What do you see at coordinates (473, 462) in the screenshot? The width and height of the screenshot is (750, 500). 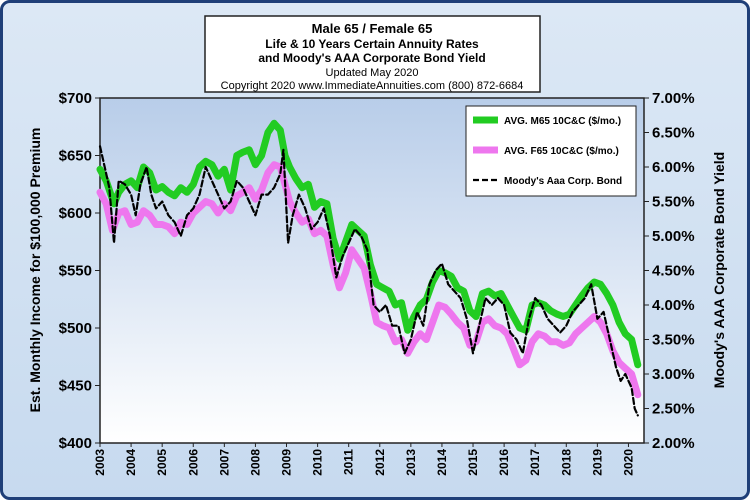 I see `x-tick-label: 2015` at bounding box center [473, 462].